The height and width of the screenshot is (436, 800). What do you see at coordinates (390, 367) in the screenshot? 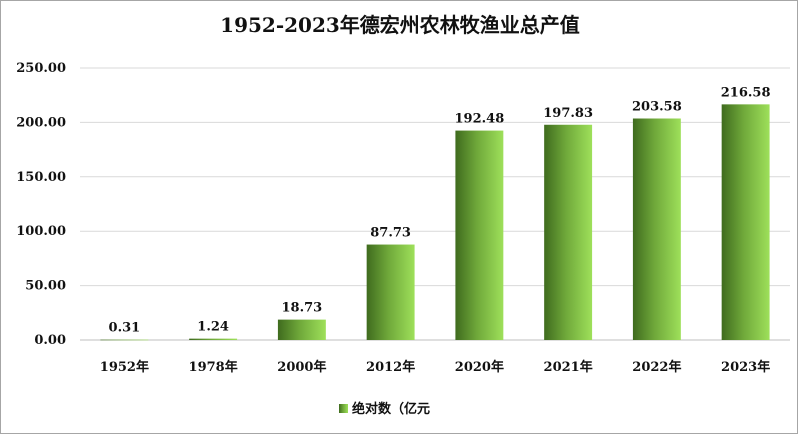
I see `x-category-label: 2012年` at bounding box center [390, 367].